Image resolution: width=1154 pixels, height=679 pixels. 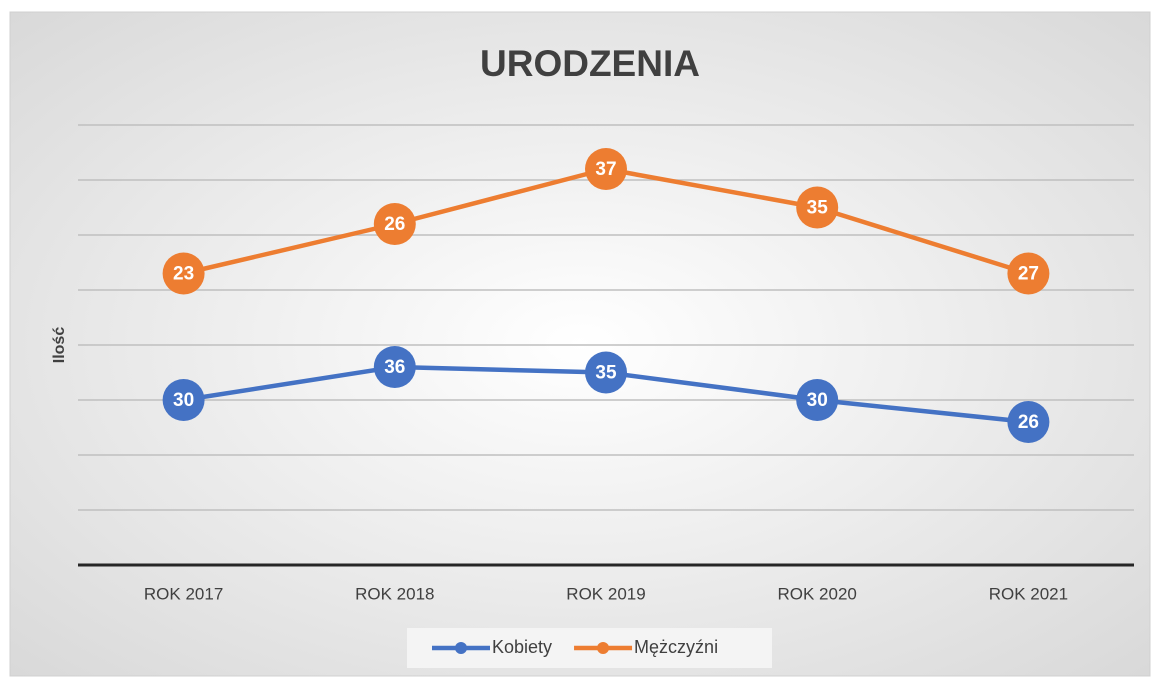 I want to click on data-label: 23, so click(x=183, y=274).